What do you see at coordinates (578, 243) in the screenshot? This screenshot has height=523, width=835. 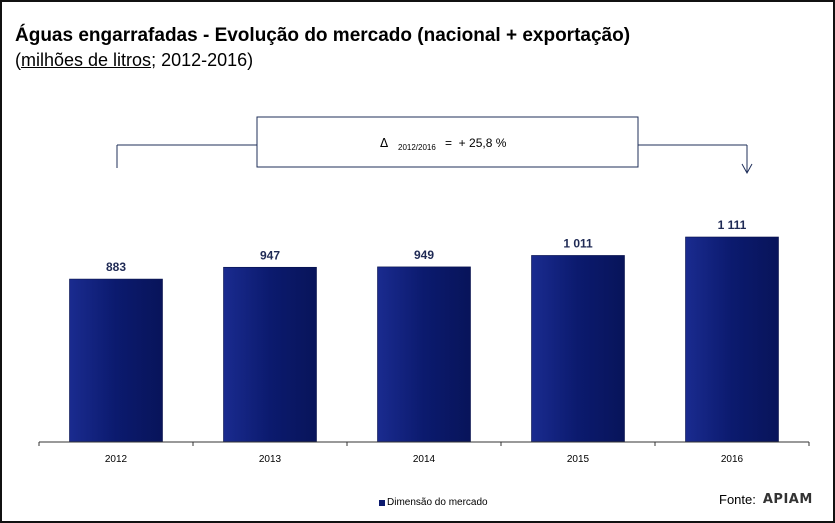 I see `data-label-2015: 1 011` at bounding box center [578, 243].